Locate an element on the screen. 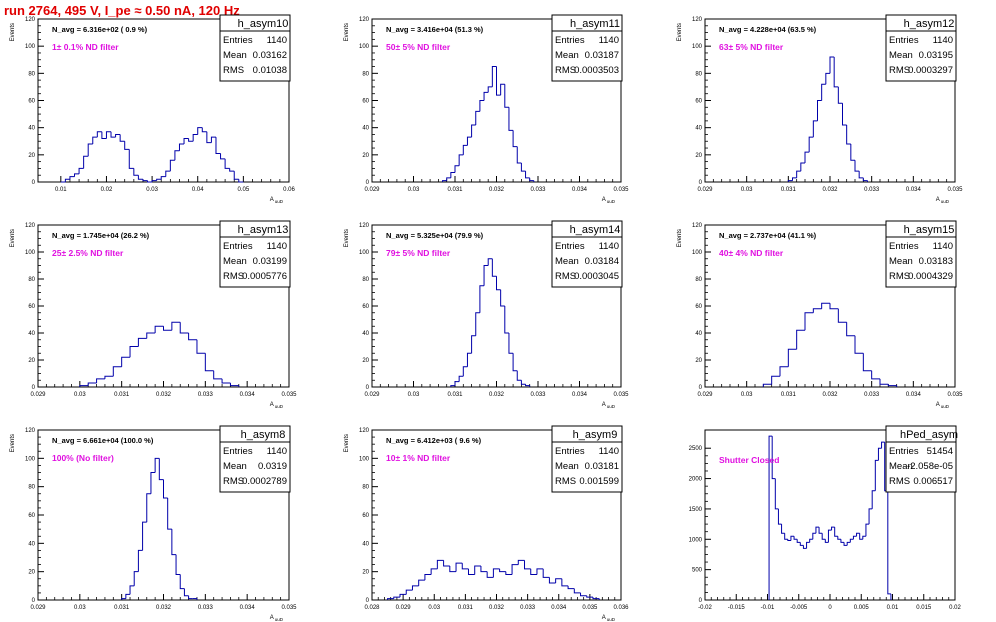 Image resolution: width=996 pixels, height=622 pixels. stat-value: 0.0003297 is located at coordinates (930, 70).